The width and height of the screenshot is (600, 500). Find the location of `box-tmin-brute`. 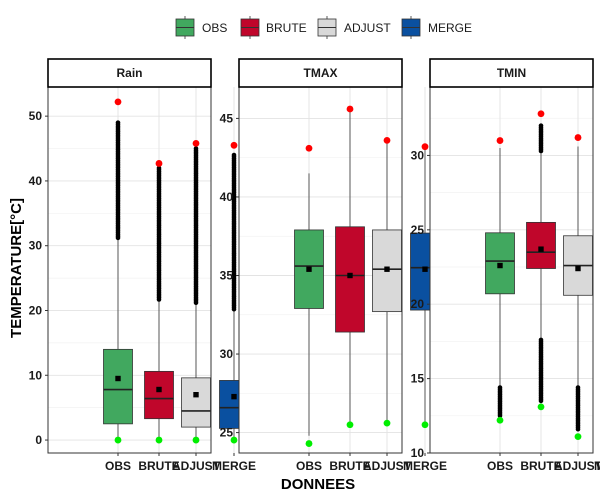

box-tmin-brute is located at coordinates (541, 260).